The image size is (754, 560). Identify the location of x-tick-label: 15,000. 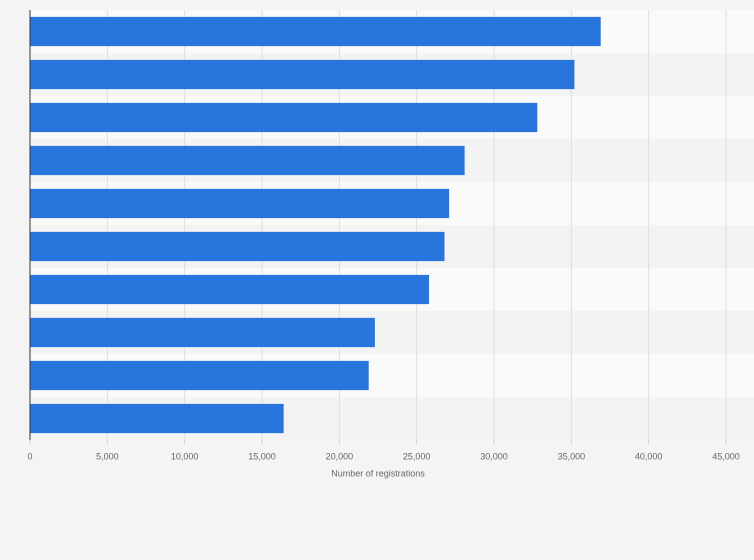
(262, 456).